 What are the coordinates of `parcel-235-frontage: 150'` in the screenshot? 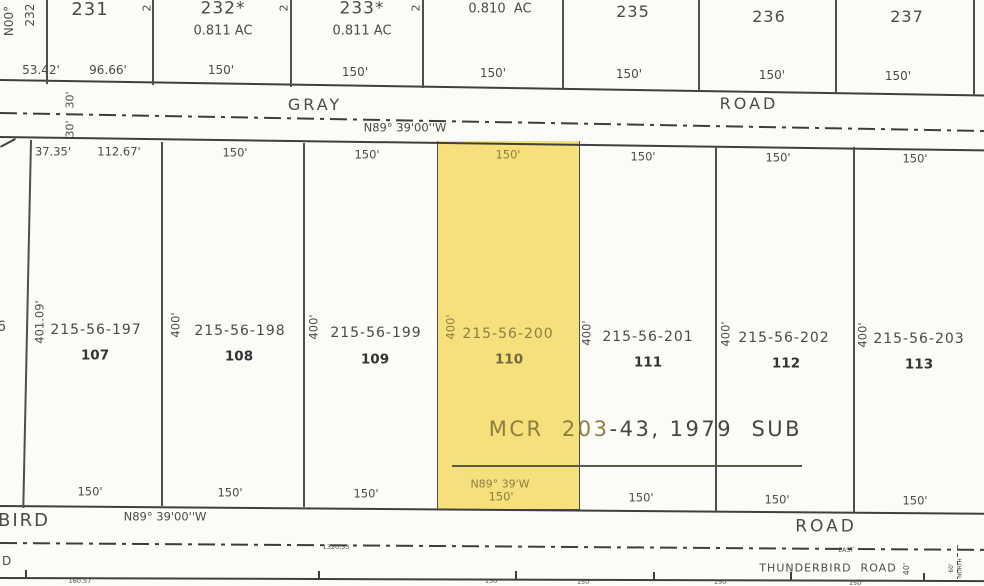 It's located at (629, 74).